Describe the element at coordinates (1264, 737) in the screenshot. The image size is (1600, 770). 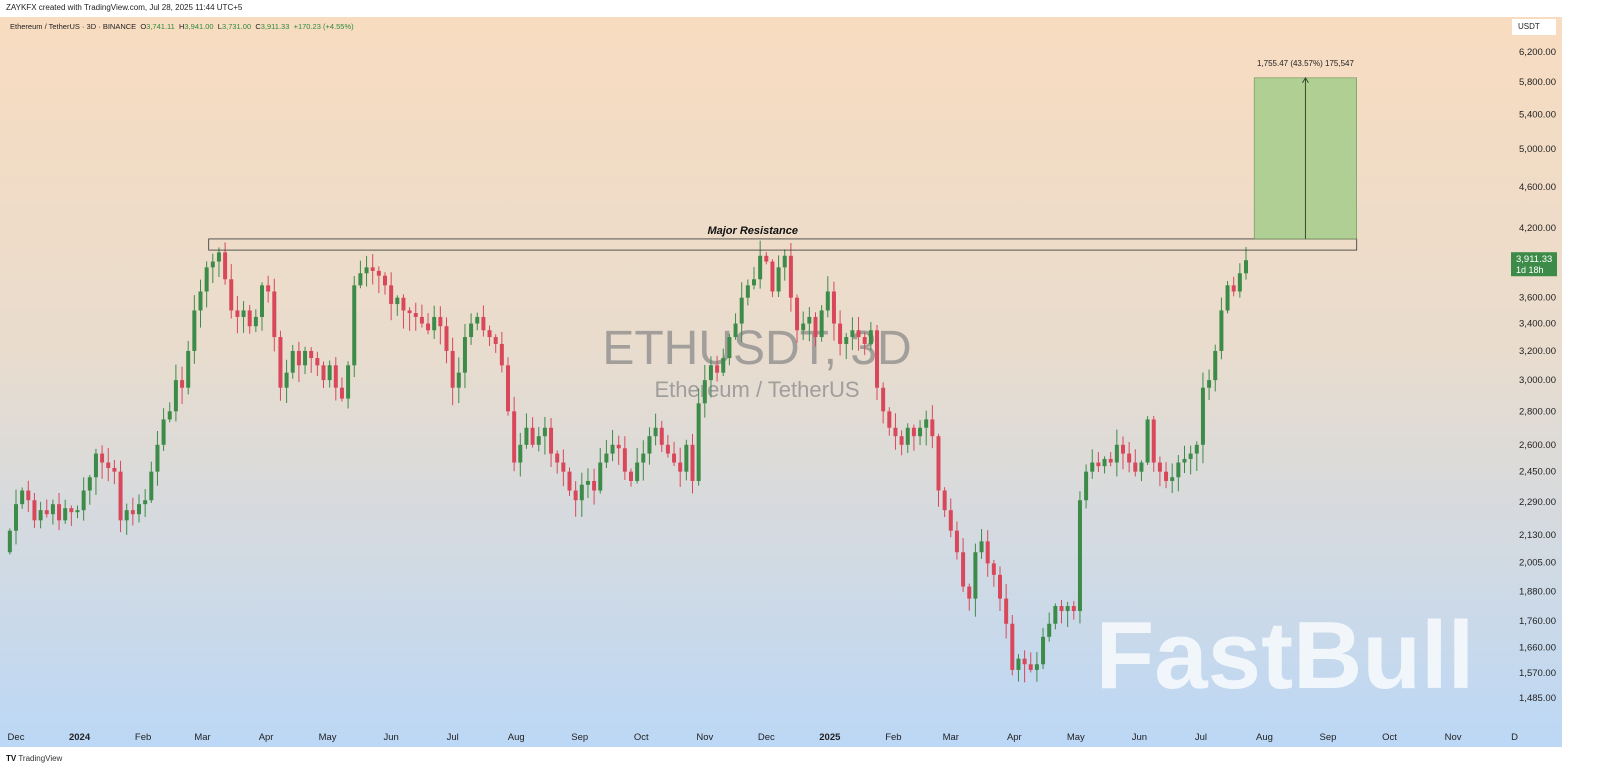
I see `time-tick-label: Aug` at that location.